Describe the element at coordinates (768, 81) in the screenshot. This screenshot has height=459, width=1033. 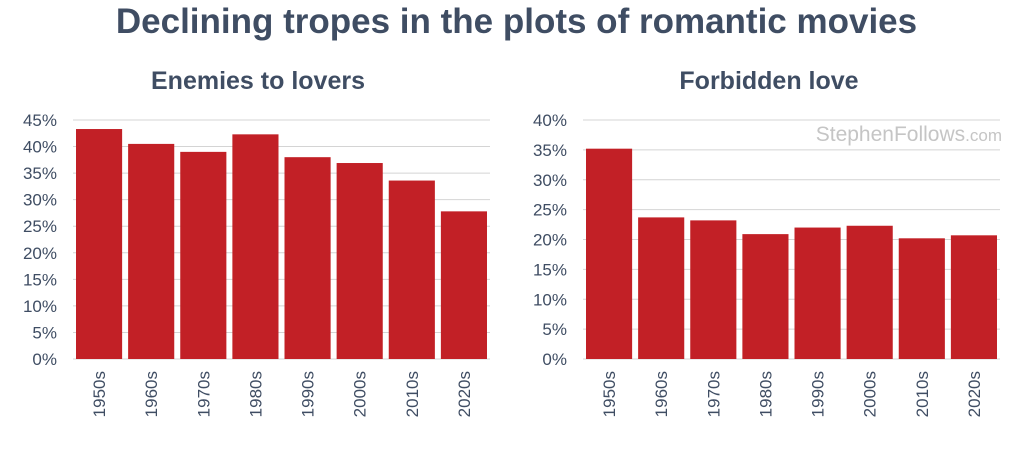
I see `chart-title-forbidden-love: Forbidden love` at that location.